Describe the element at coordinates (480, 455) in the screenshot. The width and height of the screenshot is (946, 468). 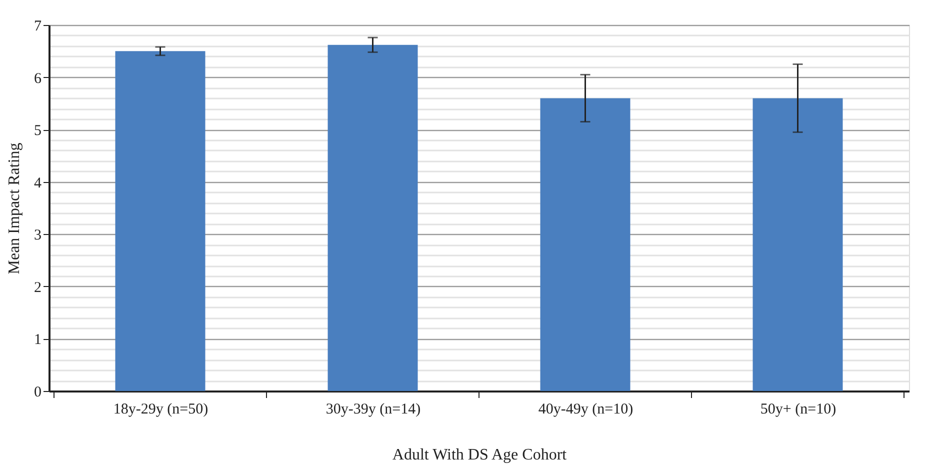
I see `x-axis-title: Adult With DS Age Cohort` at that location.